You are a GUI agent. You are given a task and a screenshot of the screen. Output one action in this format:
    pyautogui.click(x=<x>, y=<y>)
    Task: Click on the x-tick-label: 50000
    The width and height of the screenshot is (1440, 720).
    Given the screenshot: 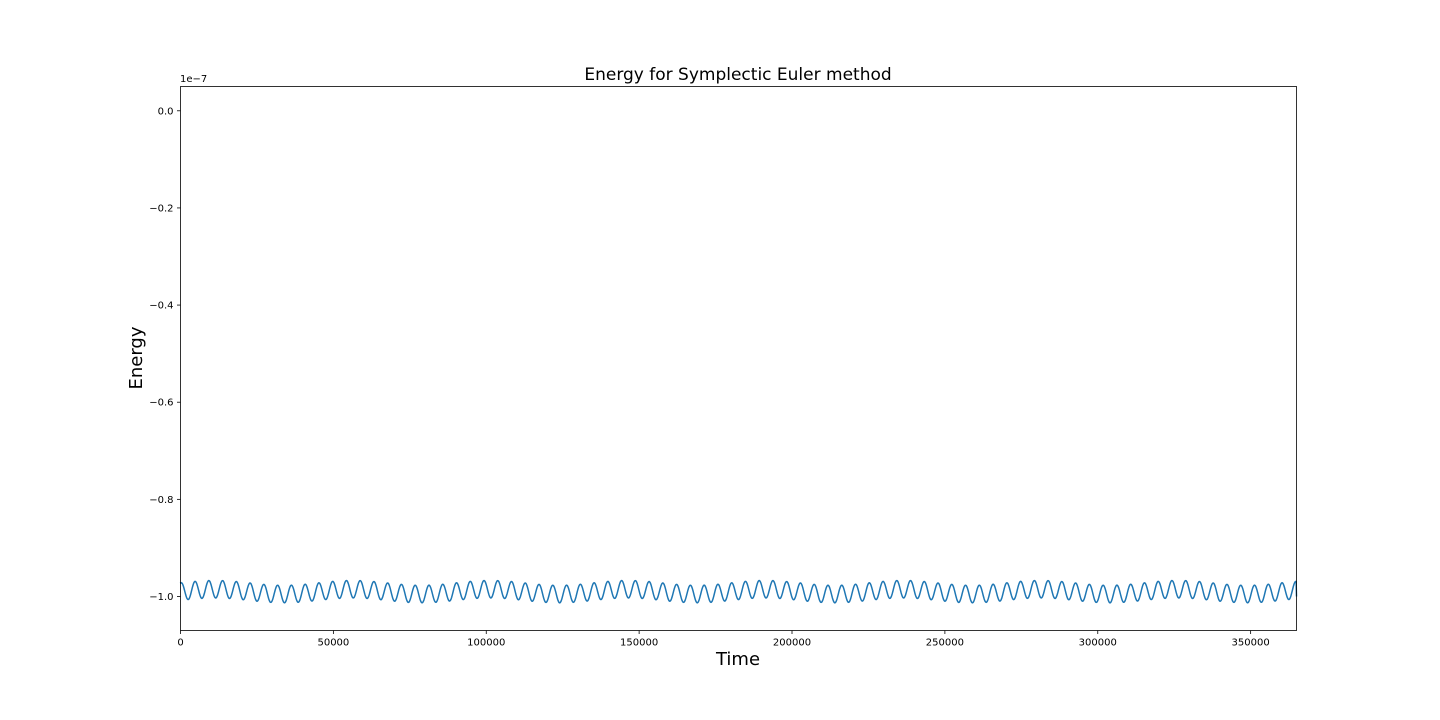 What is the action you would take?
    pyautogui.click(x=333, y=643)
    